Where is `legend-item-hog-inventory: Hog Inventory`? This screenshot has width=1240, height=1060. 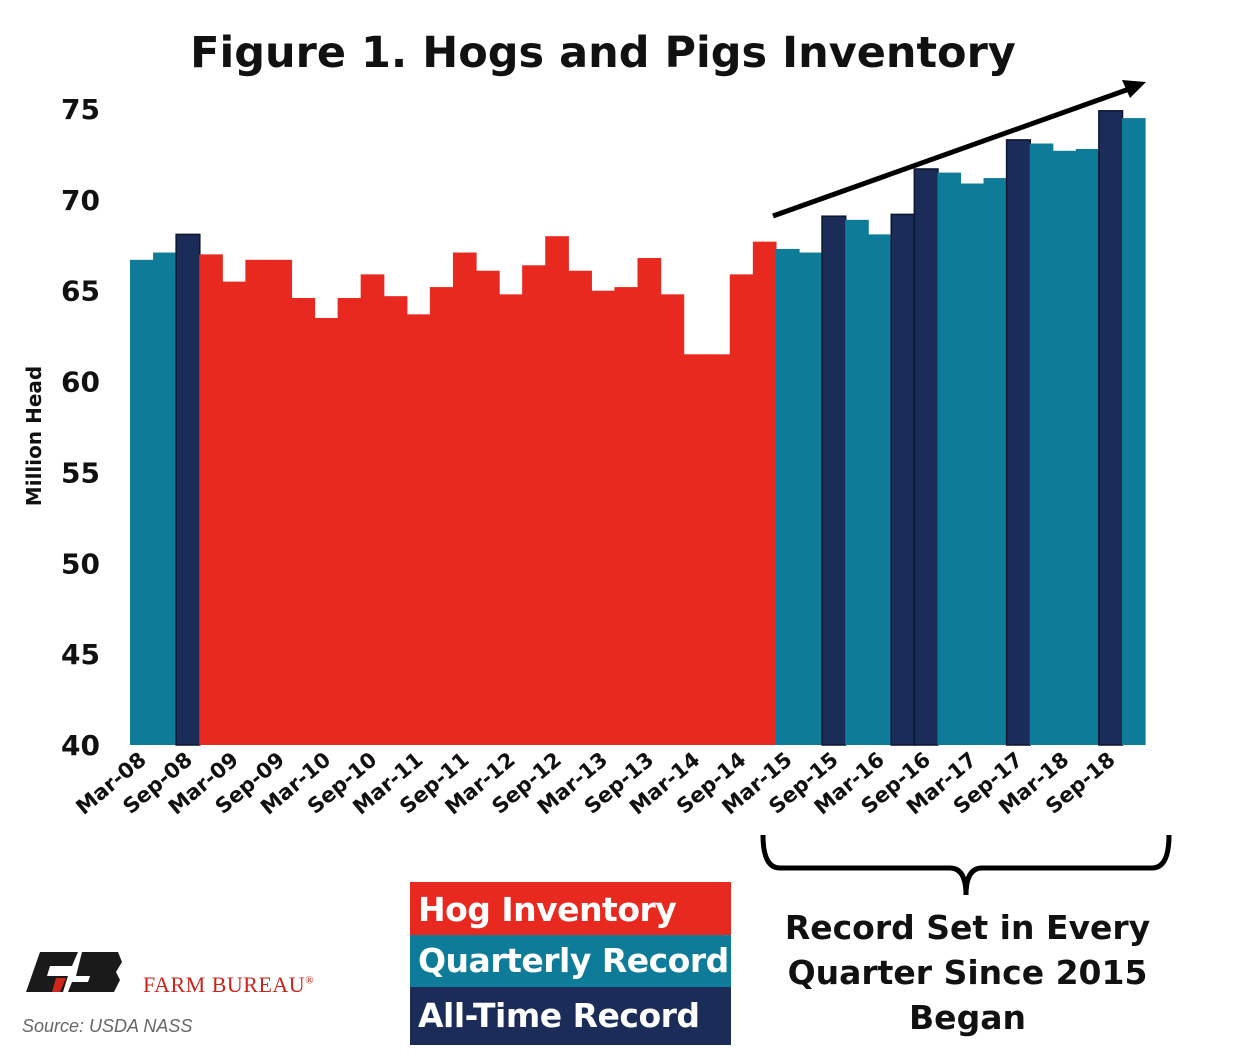
legend-item-hog-inventory: Hog Inventory is located at coordinates (570, 908).